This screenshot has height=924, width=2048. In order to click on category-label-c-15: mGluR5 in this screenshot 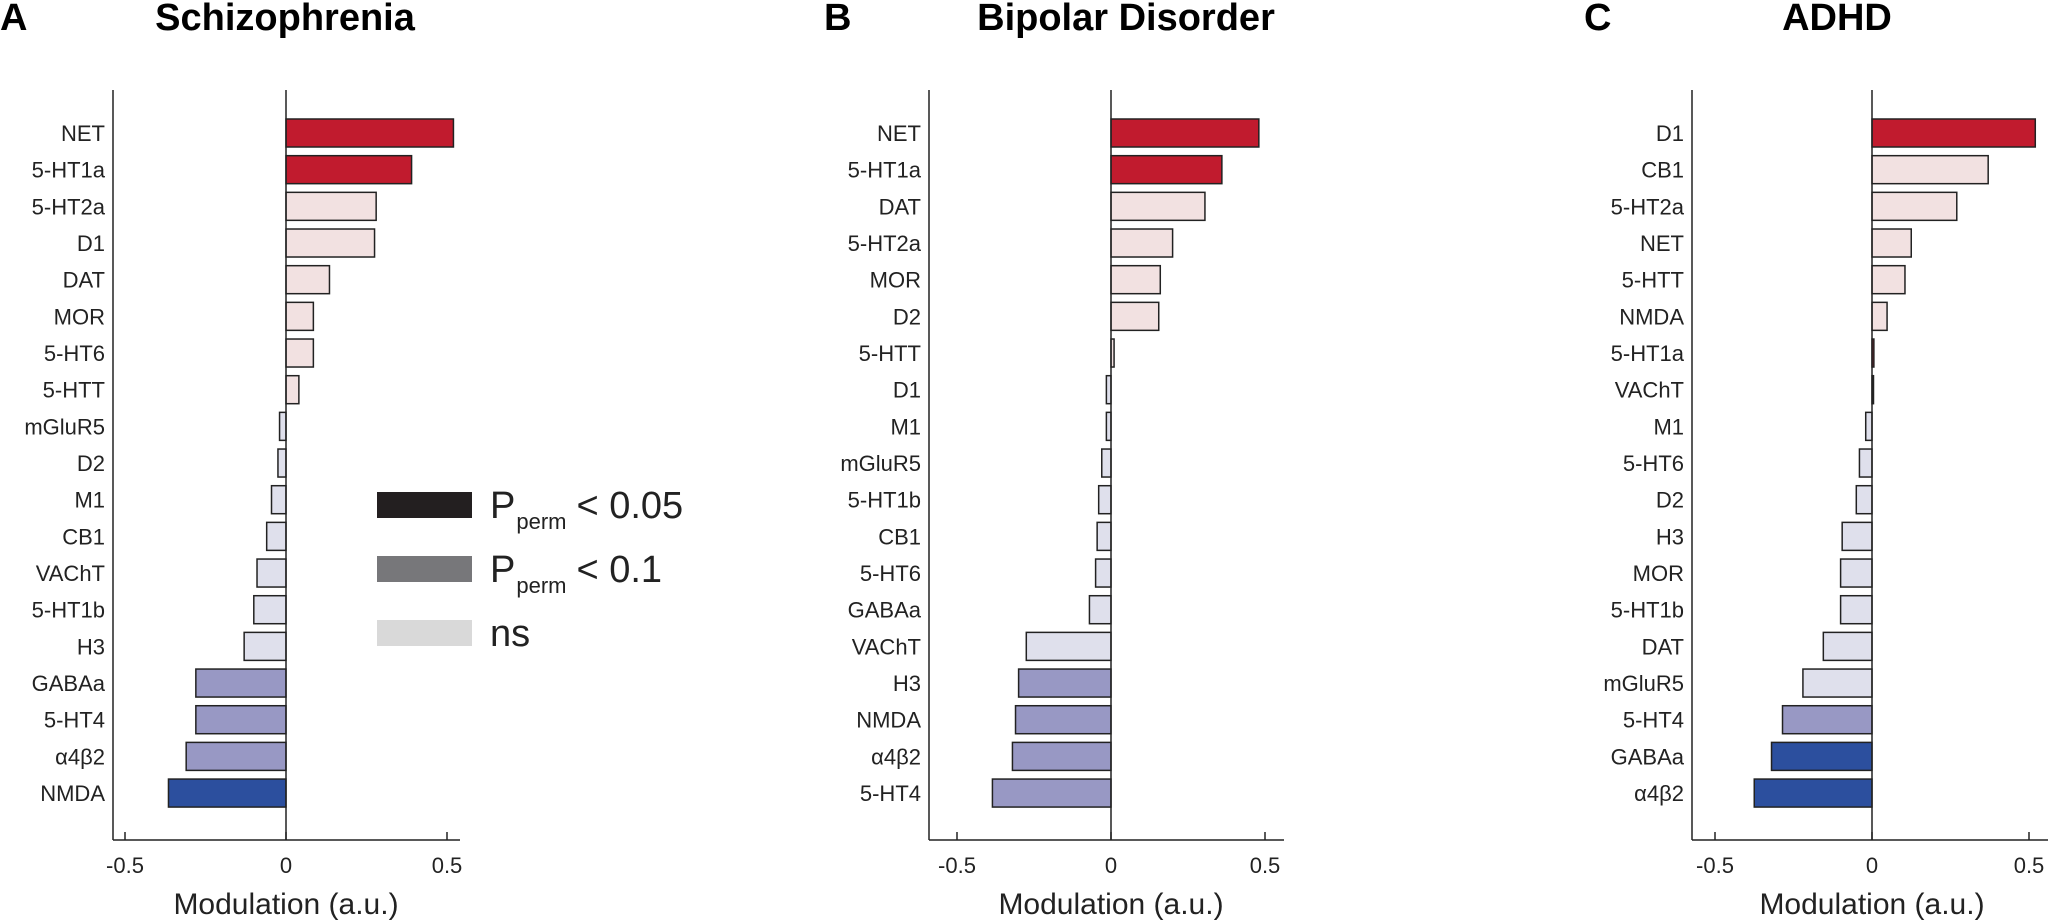, I will do `click(1643, 683)`.